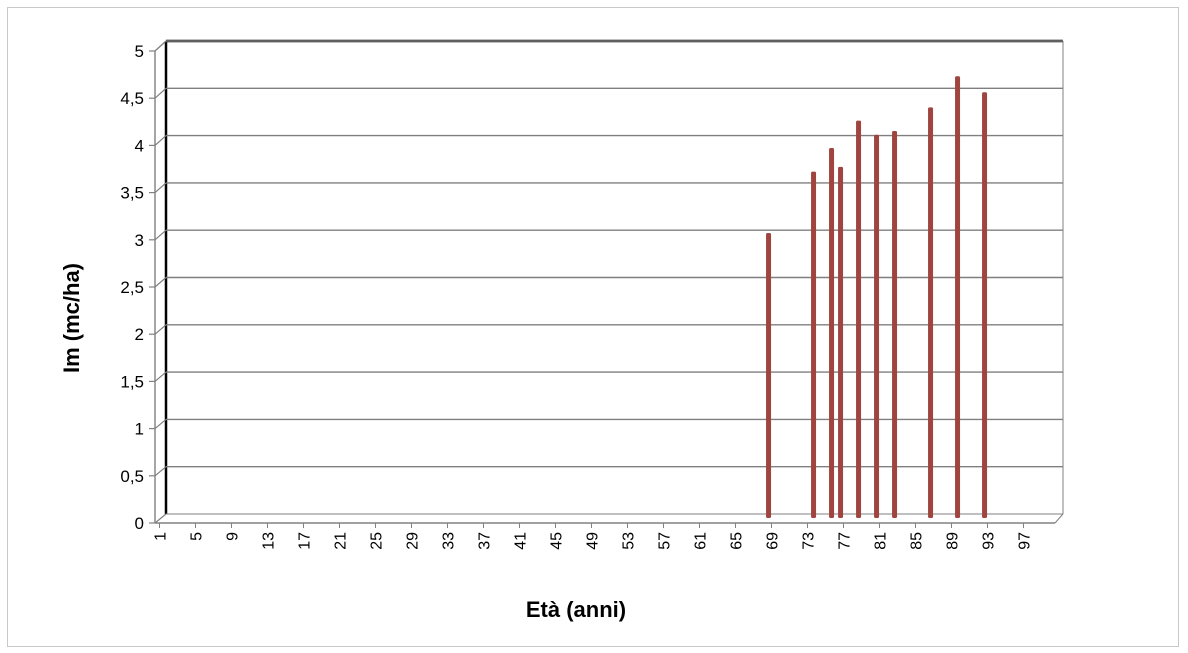 The height and width of the screenshot is (653, 1188). I want to click on y-tick-label: 0,5, so click(132, 476).